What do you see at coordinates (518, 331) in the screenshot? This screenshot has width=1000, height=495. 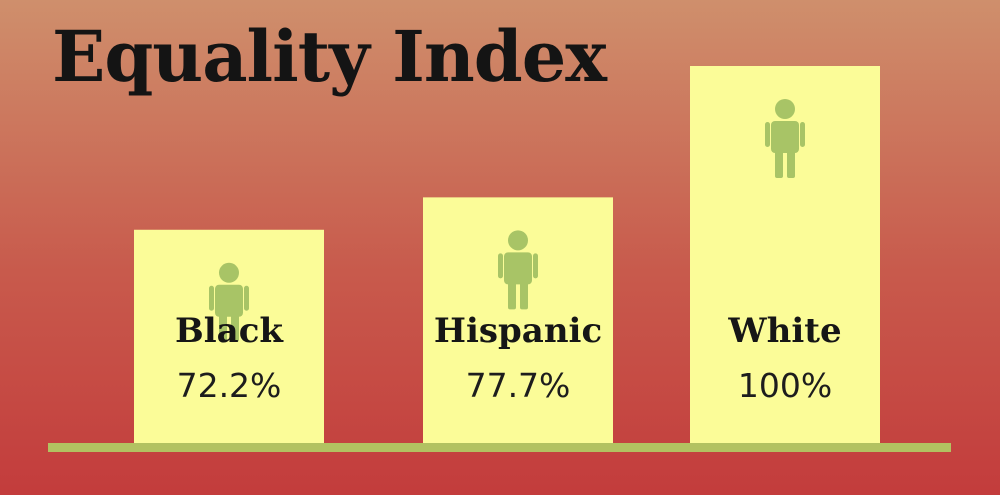 I see `category-label: Hispanic` at bounding box center [518, 331].